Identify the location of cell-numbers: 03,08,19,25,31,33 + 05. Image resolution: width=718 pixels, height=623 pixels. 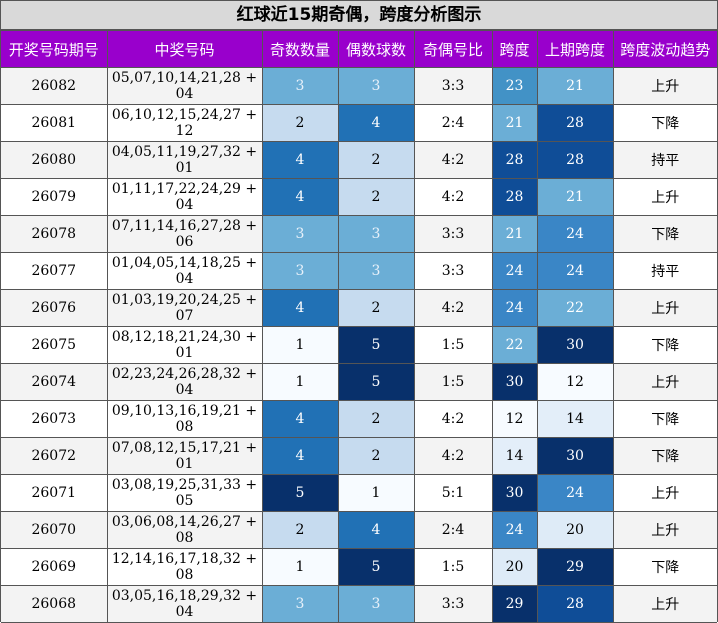
(184, 493).